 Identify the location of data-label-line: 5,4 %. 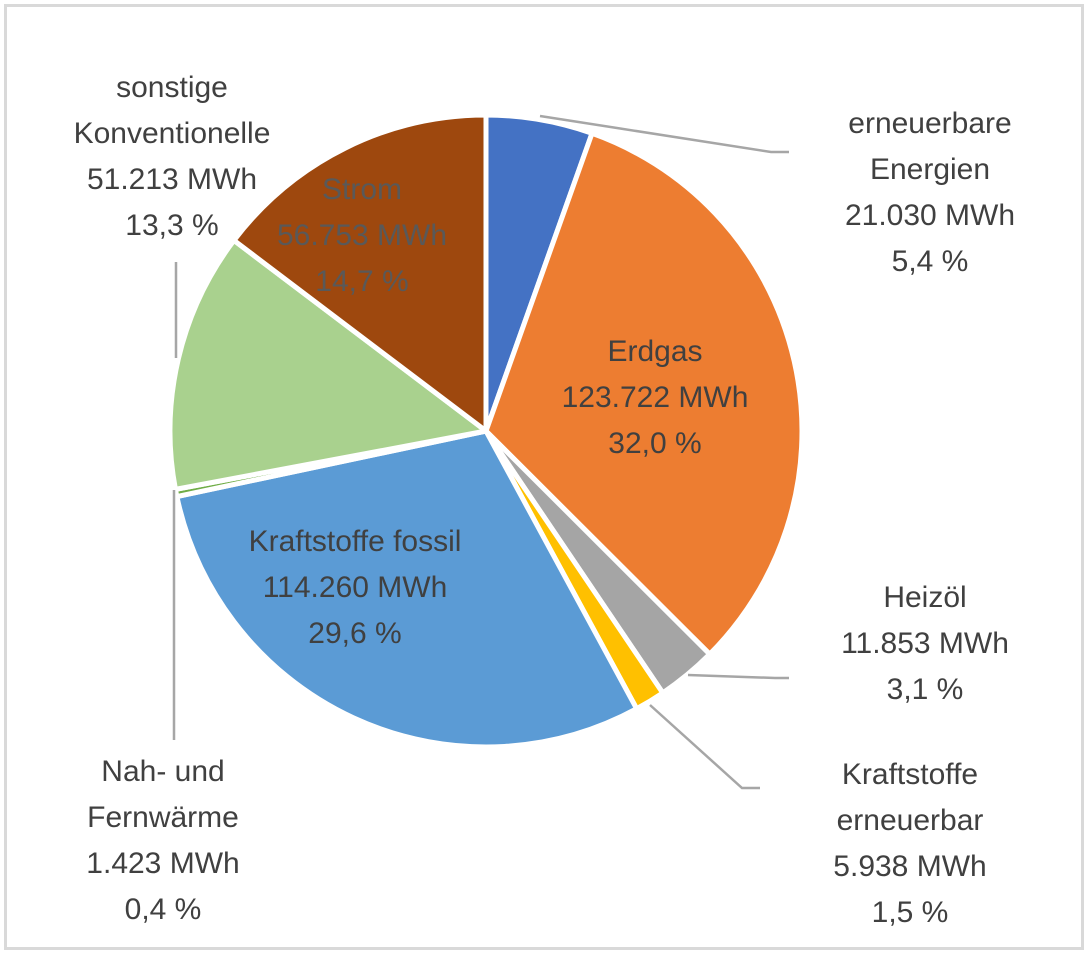
(930, 261).